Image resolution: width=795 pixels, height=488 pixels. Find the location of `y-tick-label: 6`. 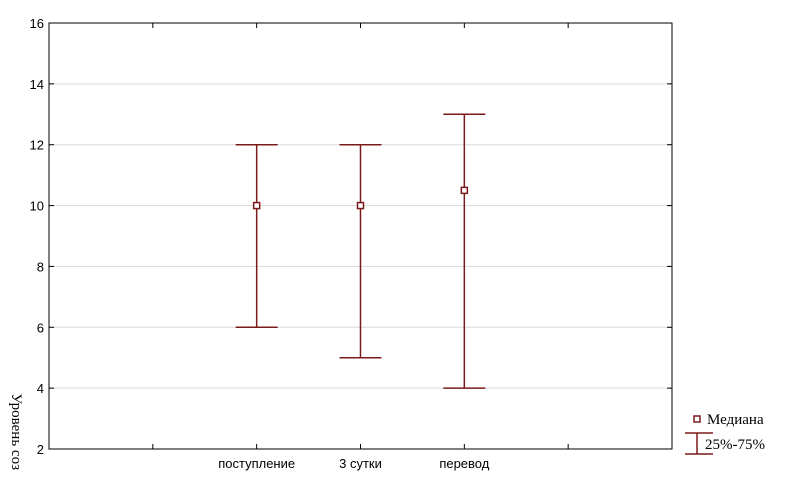

y-tick-label: 6 is located at coordinates (40, 327).